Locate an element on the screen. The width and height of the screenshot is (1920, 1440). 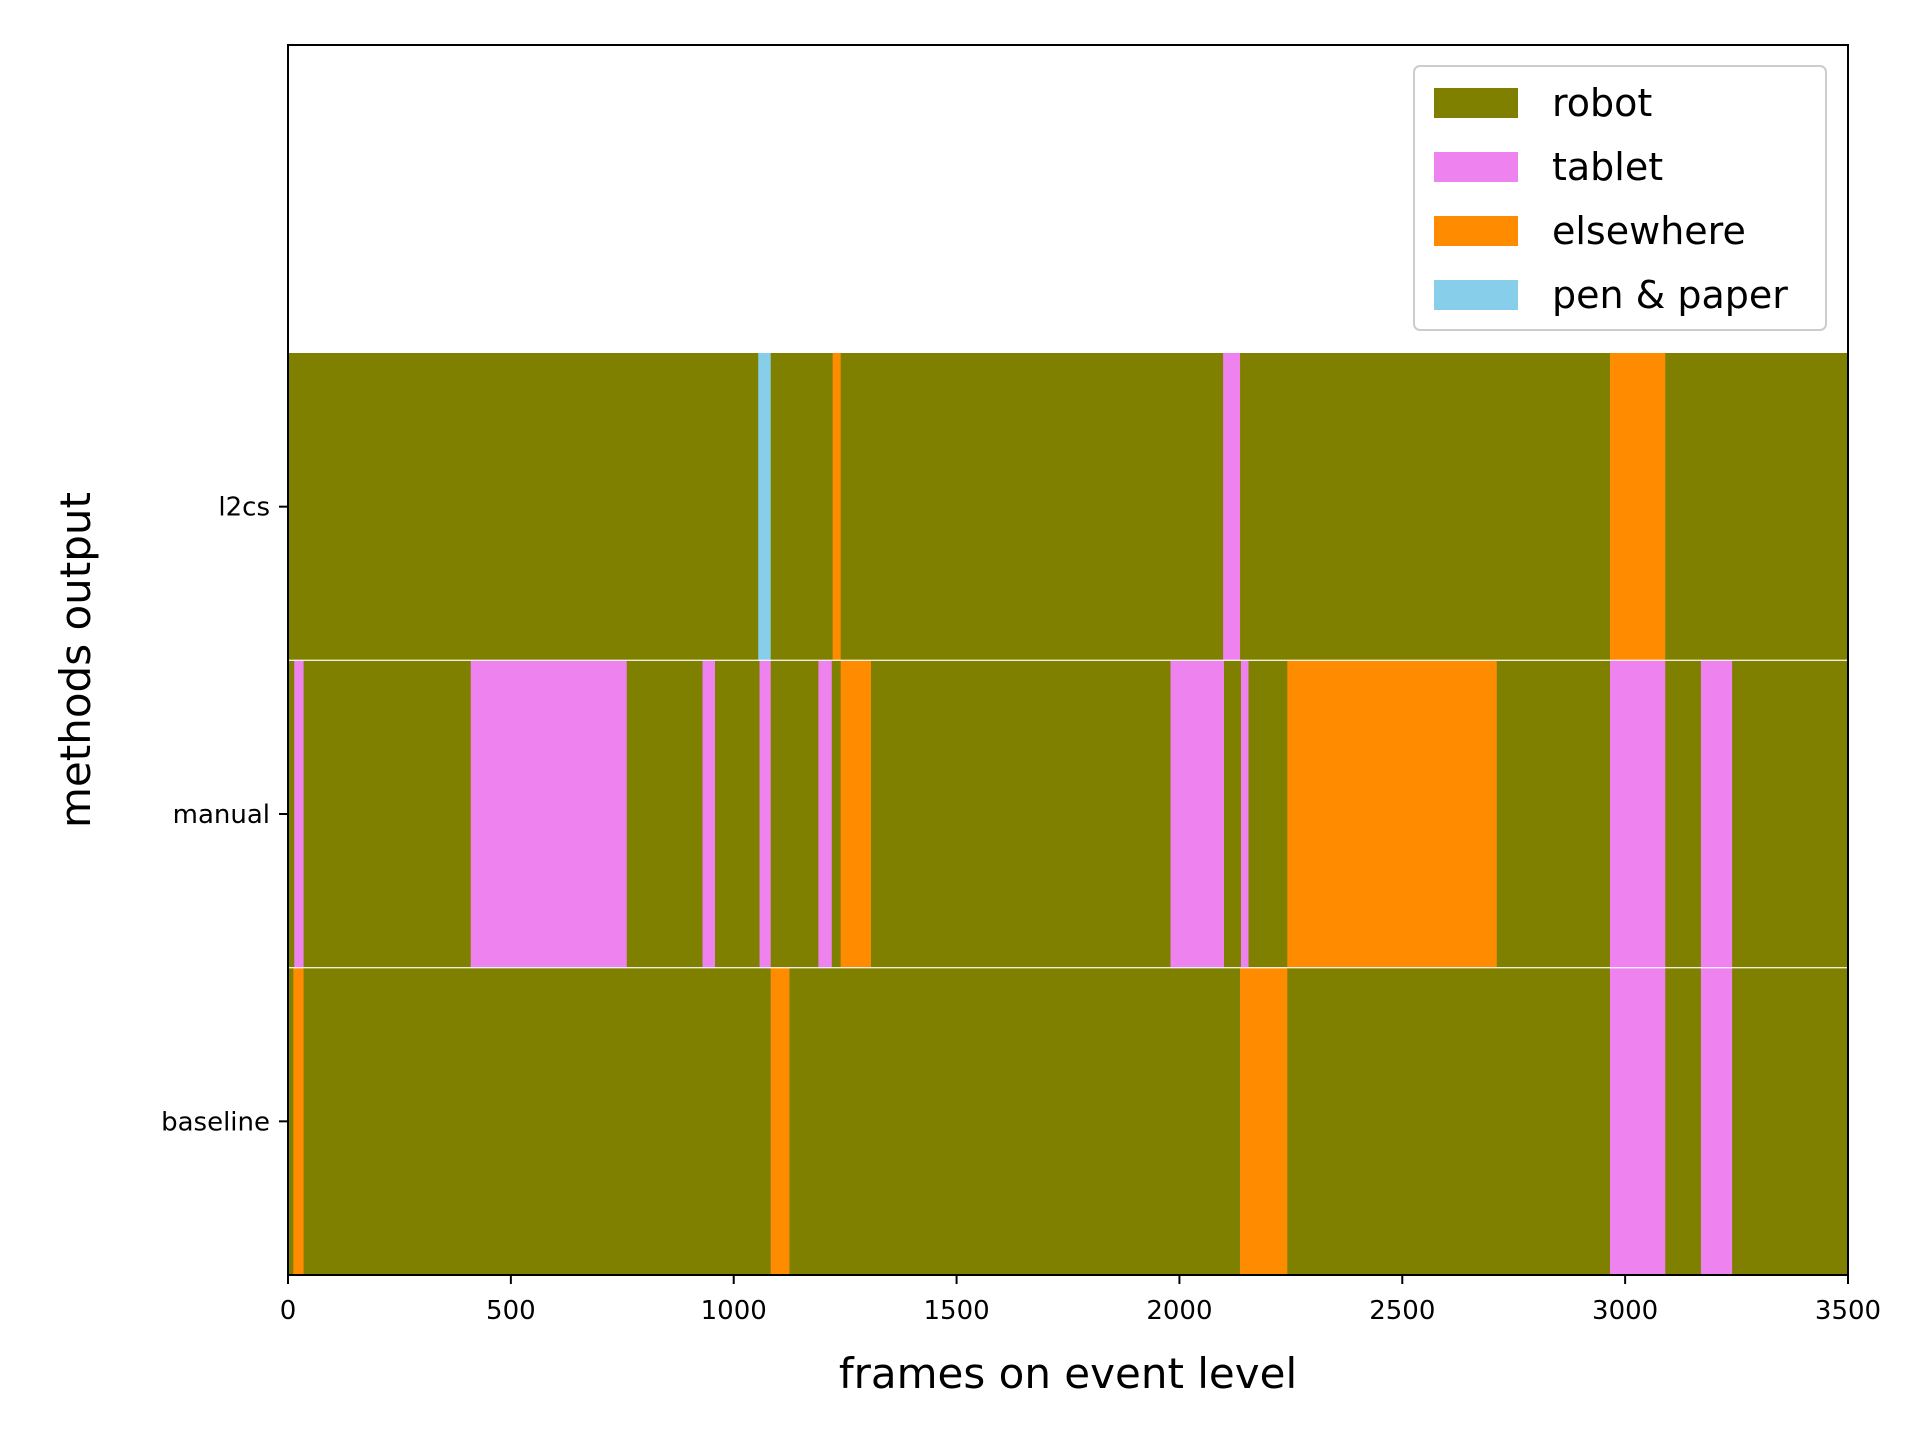
legend-swatch-robot is located at coordinates (1476, 103).